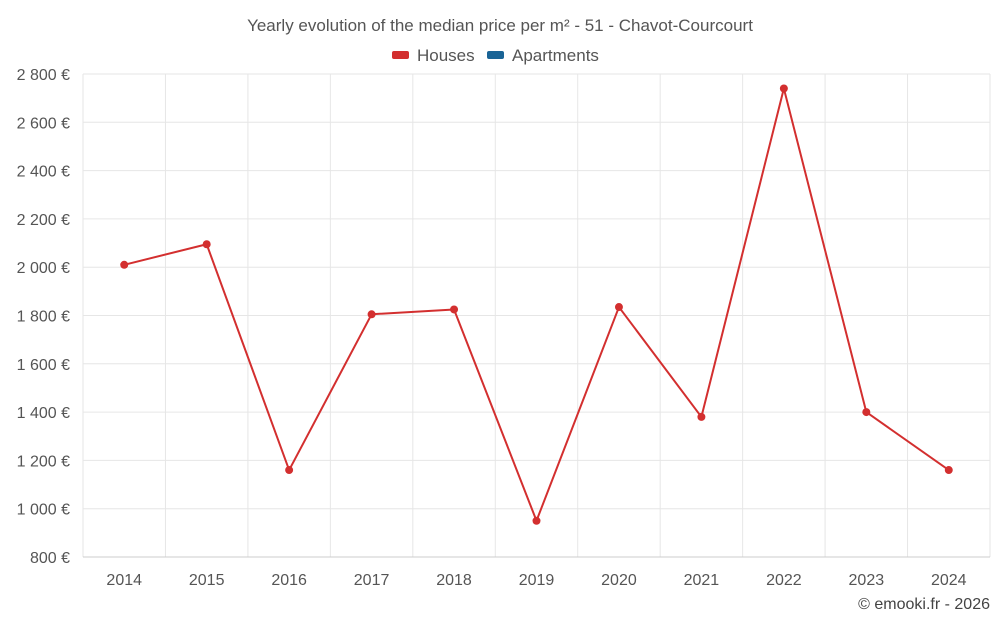  Describe the element at coordinates (43, 365) in the screenshot. I see `y-tick-label: 1 600 €` at that location.